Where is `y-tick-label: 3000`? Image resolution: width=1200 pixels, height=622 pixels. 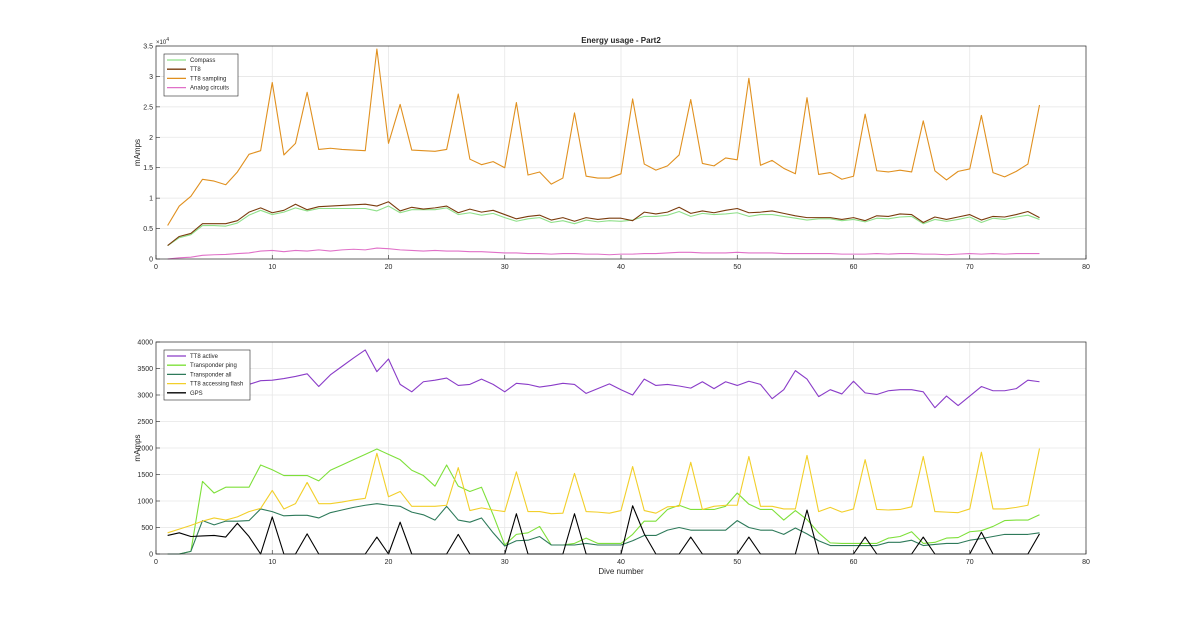
y-tick-label: 3000 is located at coordinates (145, 396).